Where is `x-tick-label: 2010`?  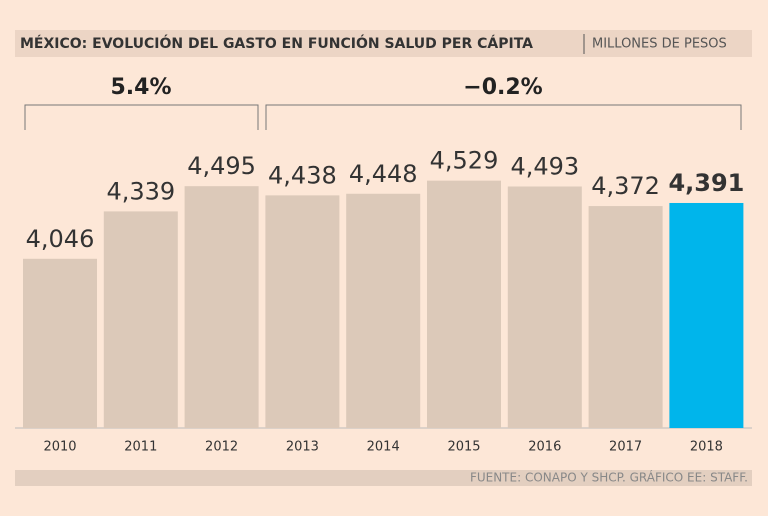 x-tick-label: 2010 is located at coordinates (59, 447).